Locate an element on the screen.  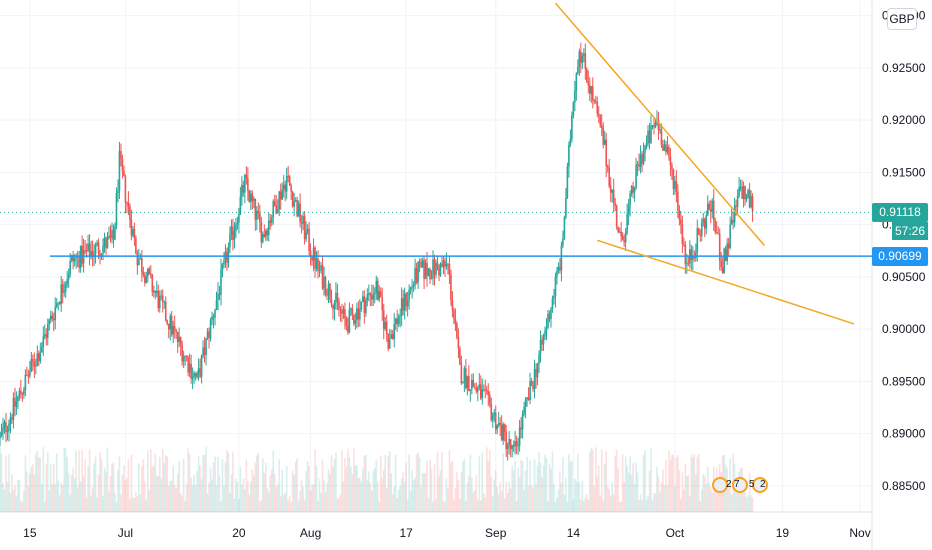
y-tick-label: 0.92000 is located at coordinates (904, 120).